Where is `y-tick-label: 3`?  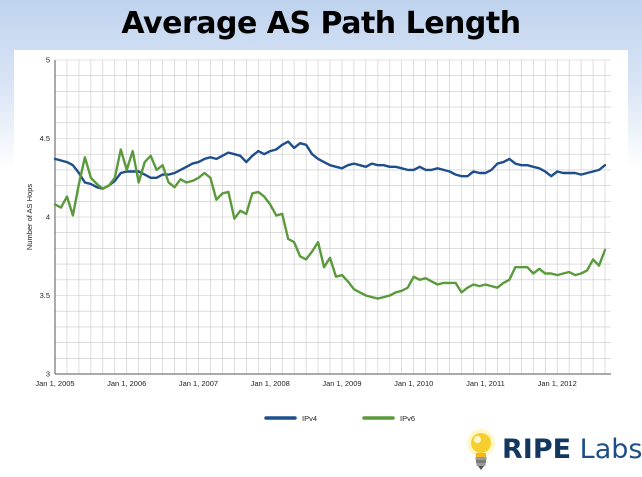 y-tick-label: 3 is located at coordinates (48, 374).